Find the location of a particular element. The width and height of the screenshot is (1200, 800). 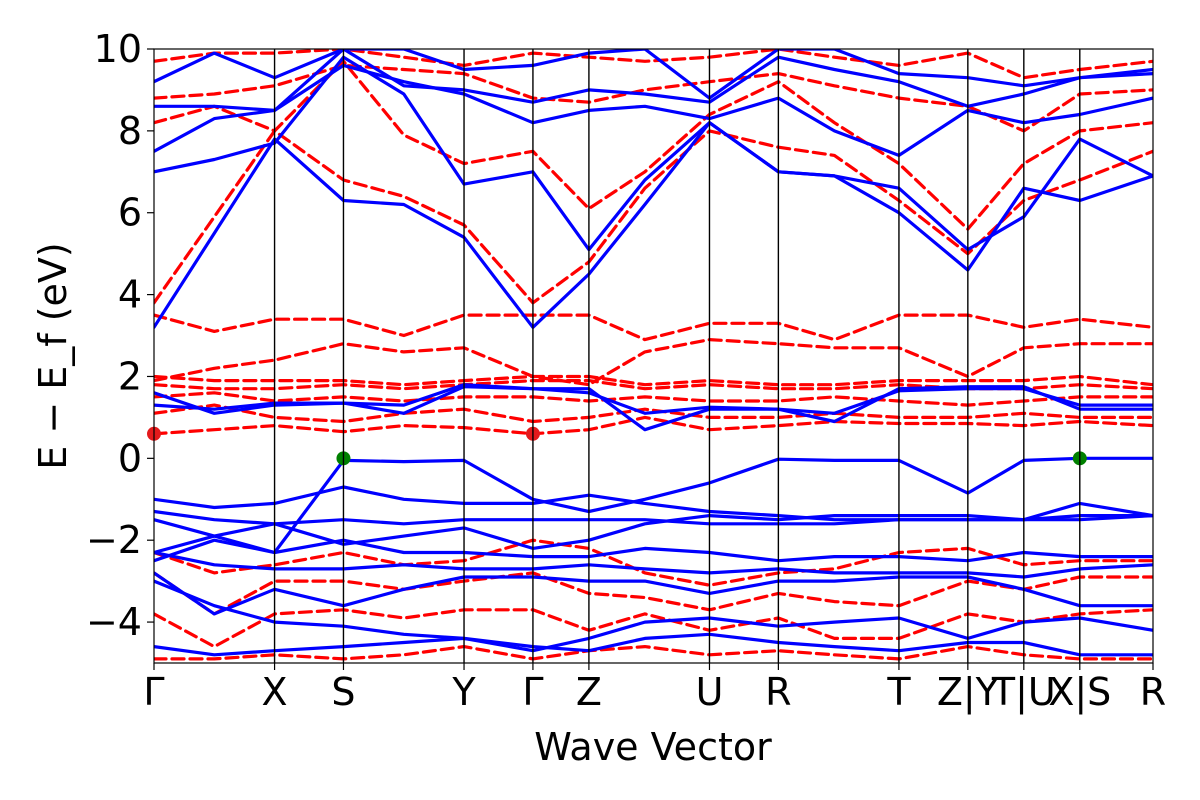

x-tick-label: T|U is located at coordinates (1023, 692).